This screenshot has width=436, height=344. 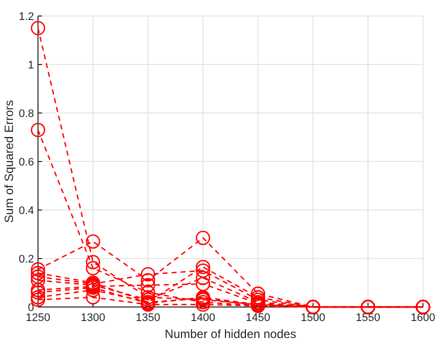 What do you see at coordinates (313, 318) in the screenshot?
I see `x-tick-label: 1500` at bounding box center [313, 318].